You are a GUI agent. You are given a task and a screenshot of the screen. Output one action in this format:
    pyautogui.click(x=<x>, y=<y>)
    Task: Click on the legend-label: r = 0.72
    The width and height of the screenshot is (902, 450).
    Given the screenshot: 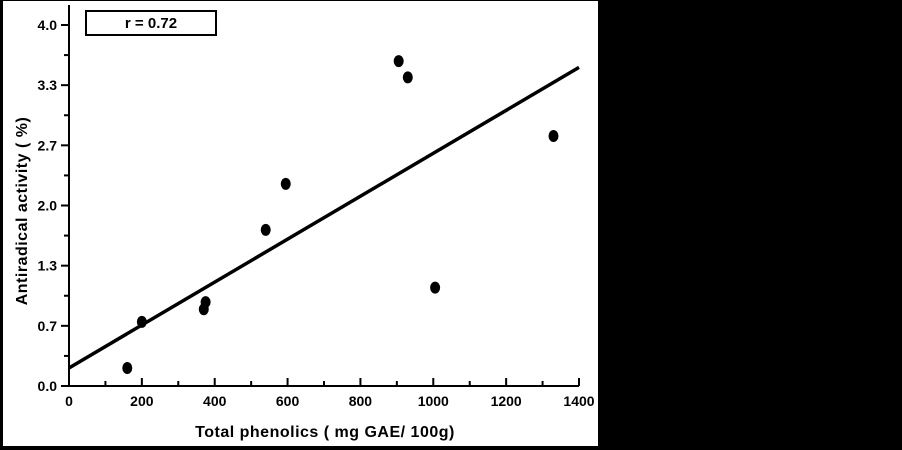 What is the action you would take?
    pyautogui.click(x=151, y=23)
    